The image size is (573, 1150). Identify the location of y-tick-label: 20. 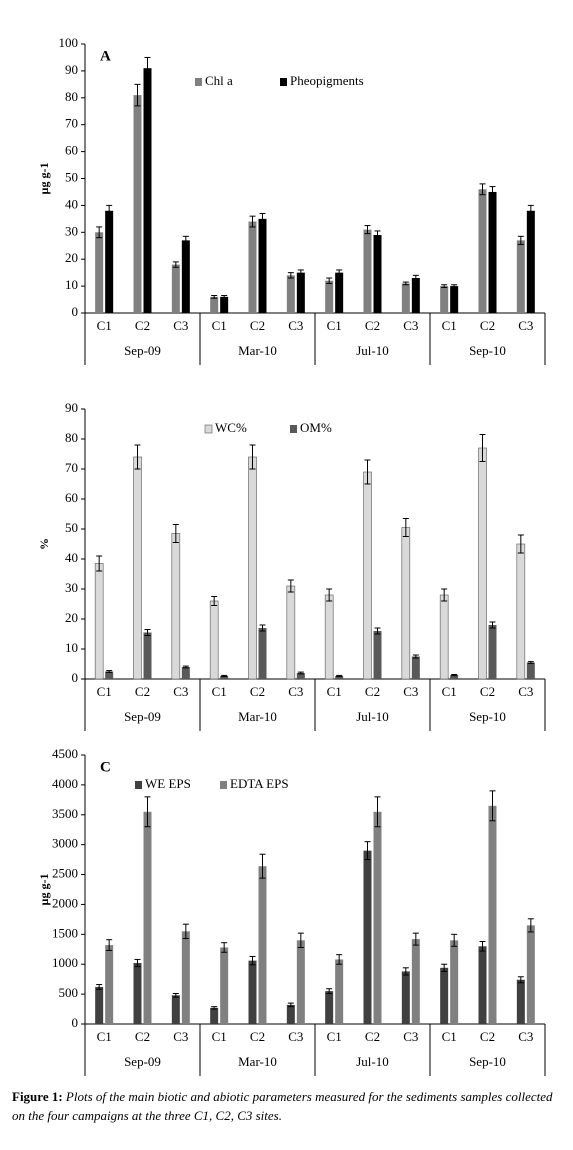
(71, 257).